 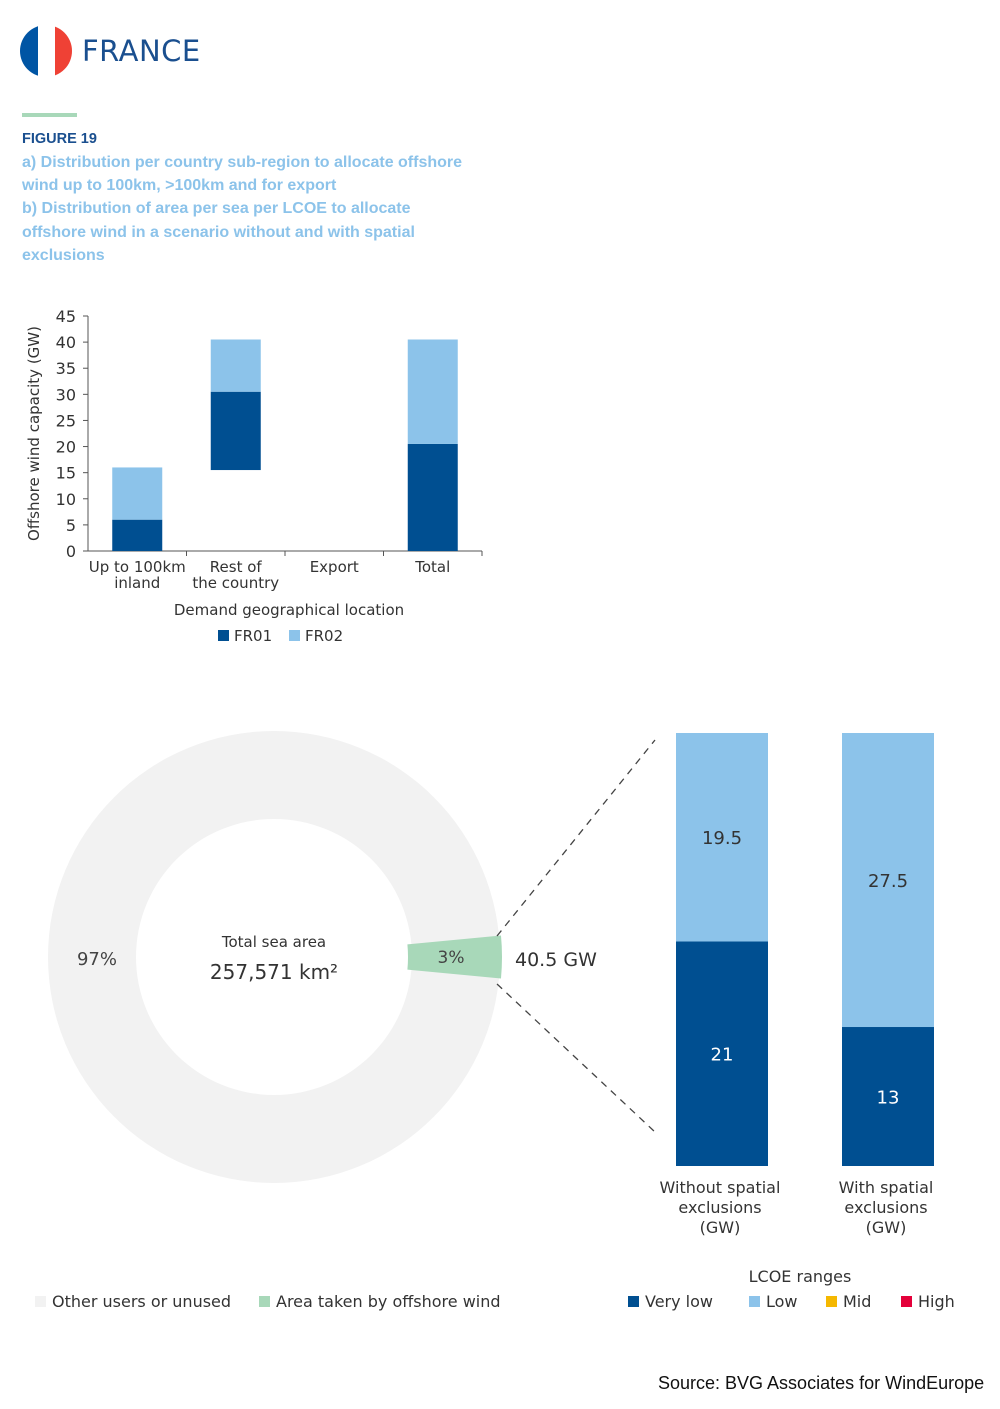 What do you see at coordinates (289, 610) in the screenshot?
I see `x-axis-title: Demand geographical location` at bounding box center [289, 610].